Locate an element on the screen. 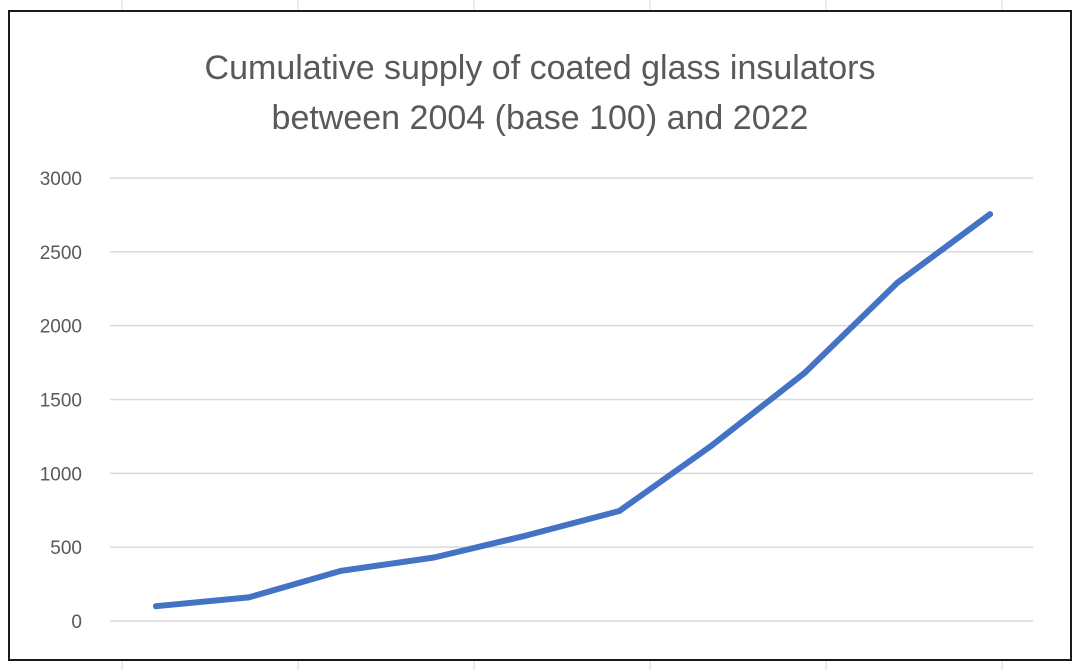  y-tick-label-0: 0 is located at coordinates (76, 622).